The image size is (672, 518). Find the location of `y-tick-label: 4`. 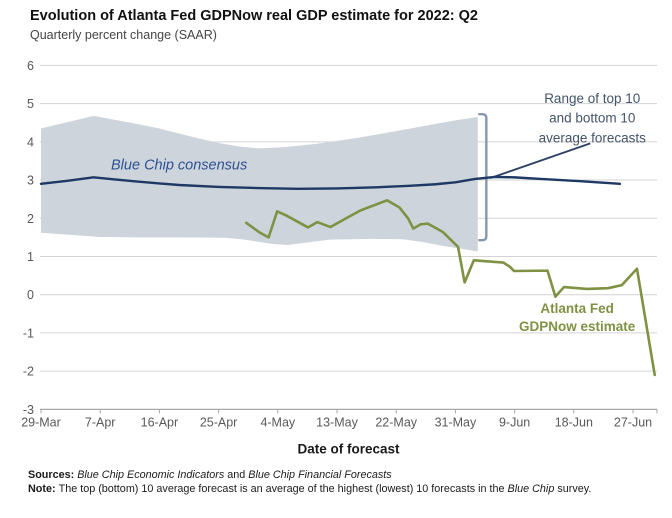

y-tick-label: 4 is located at coordinates (30, 142).